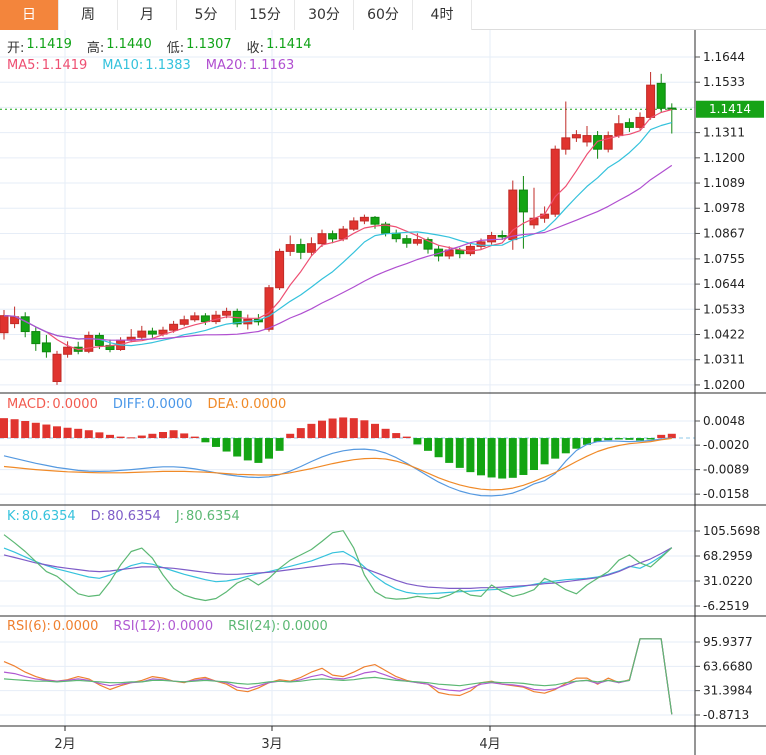 Image resolution: width=766 pixels, height=755 pixels. I want to click on x-axis-month-label: 3月, so click(272, 744).